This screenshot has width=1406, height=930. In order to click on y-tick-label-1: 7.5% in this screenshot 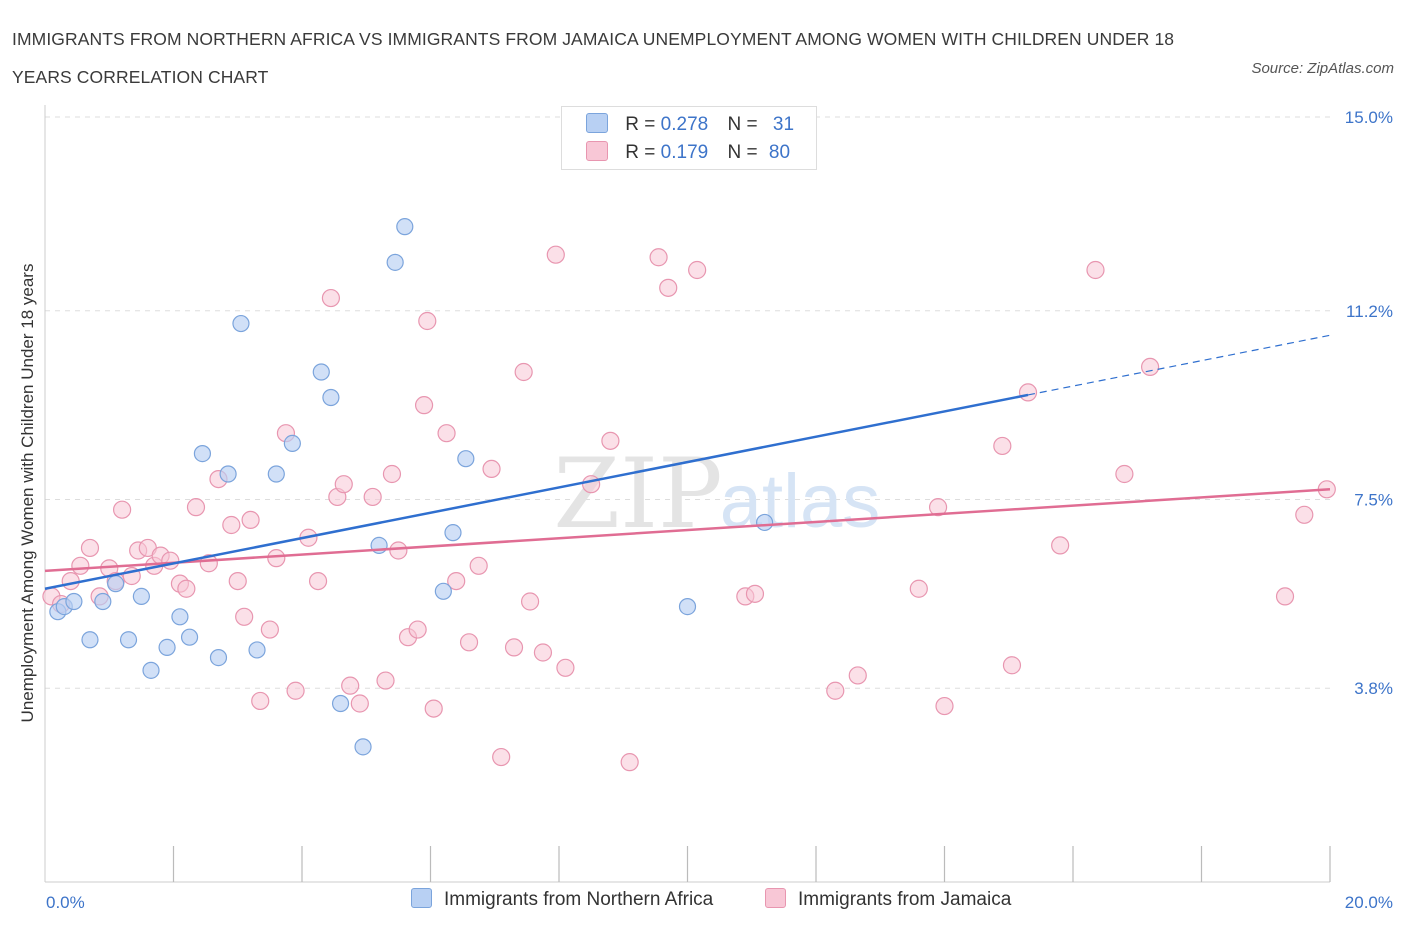, I will do `click(1373, 500)`.